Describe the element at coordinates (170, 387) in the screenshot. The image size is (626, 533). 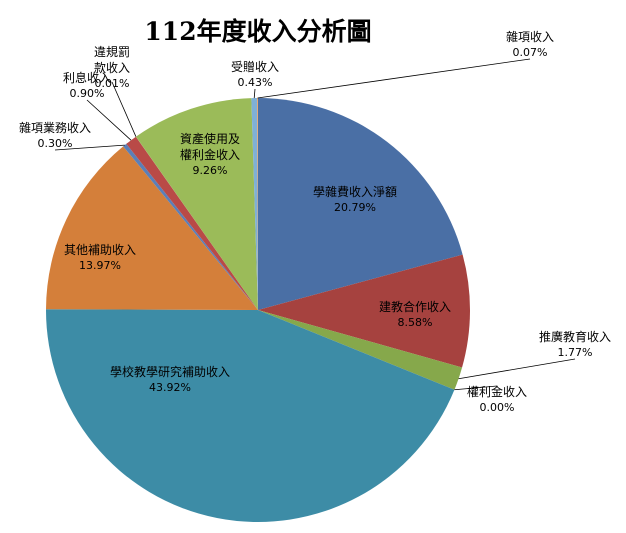
I see `value-label: 43.92%` at that location.